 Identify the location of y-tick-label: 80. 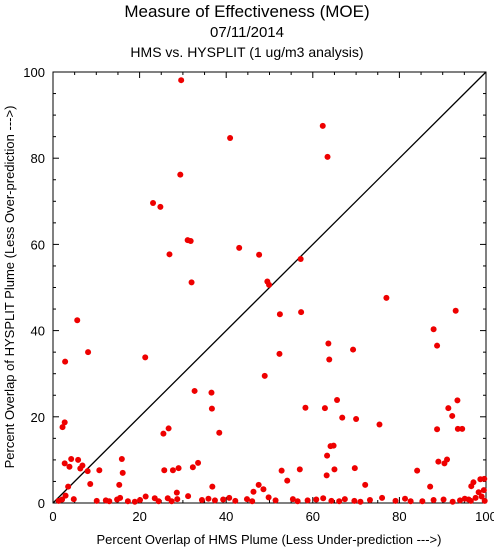
(38, 158).